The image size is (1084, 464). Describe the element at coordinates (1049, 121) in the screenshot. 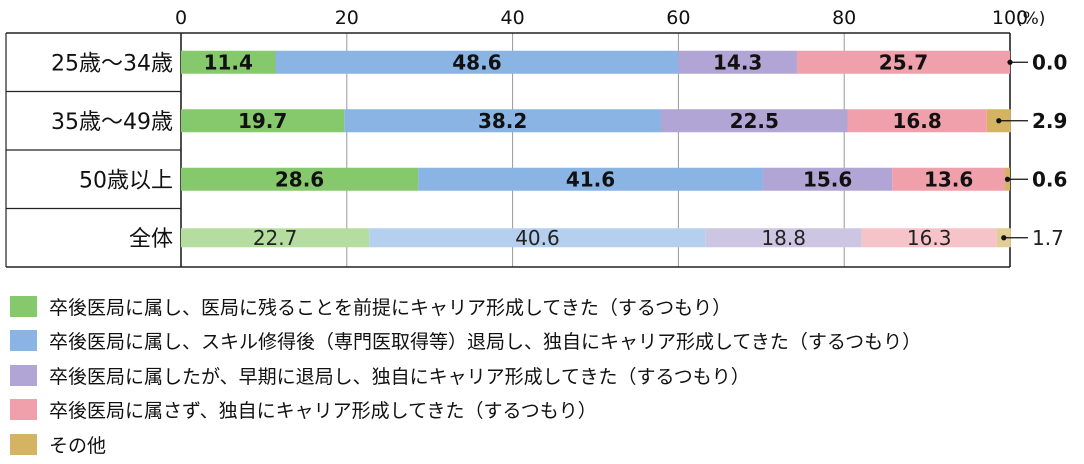

I see `data-label-other: 2.9` at that location.